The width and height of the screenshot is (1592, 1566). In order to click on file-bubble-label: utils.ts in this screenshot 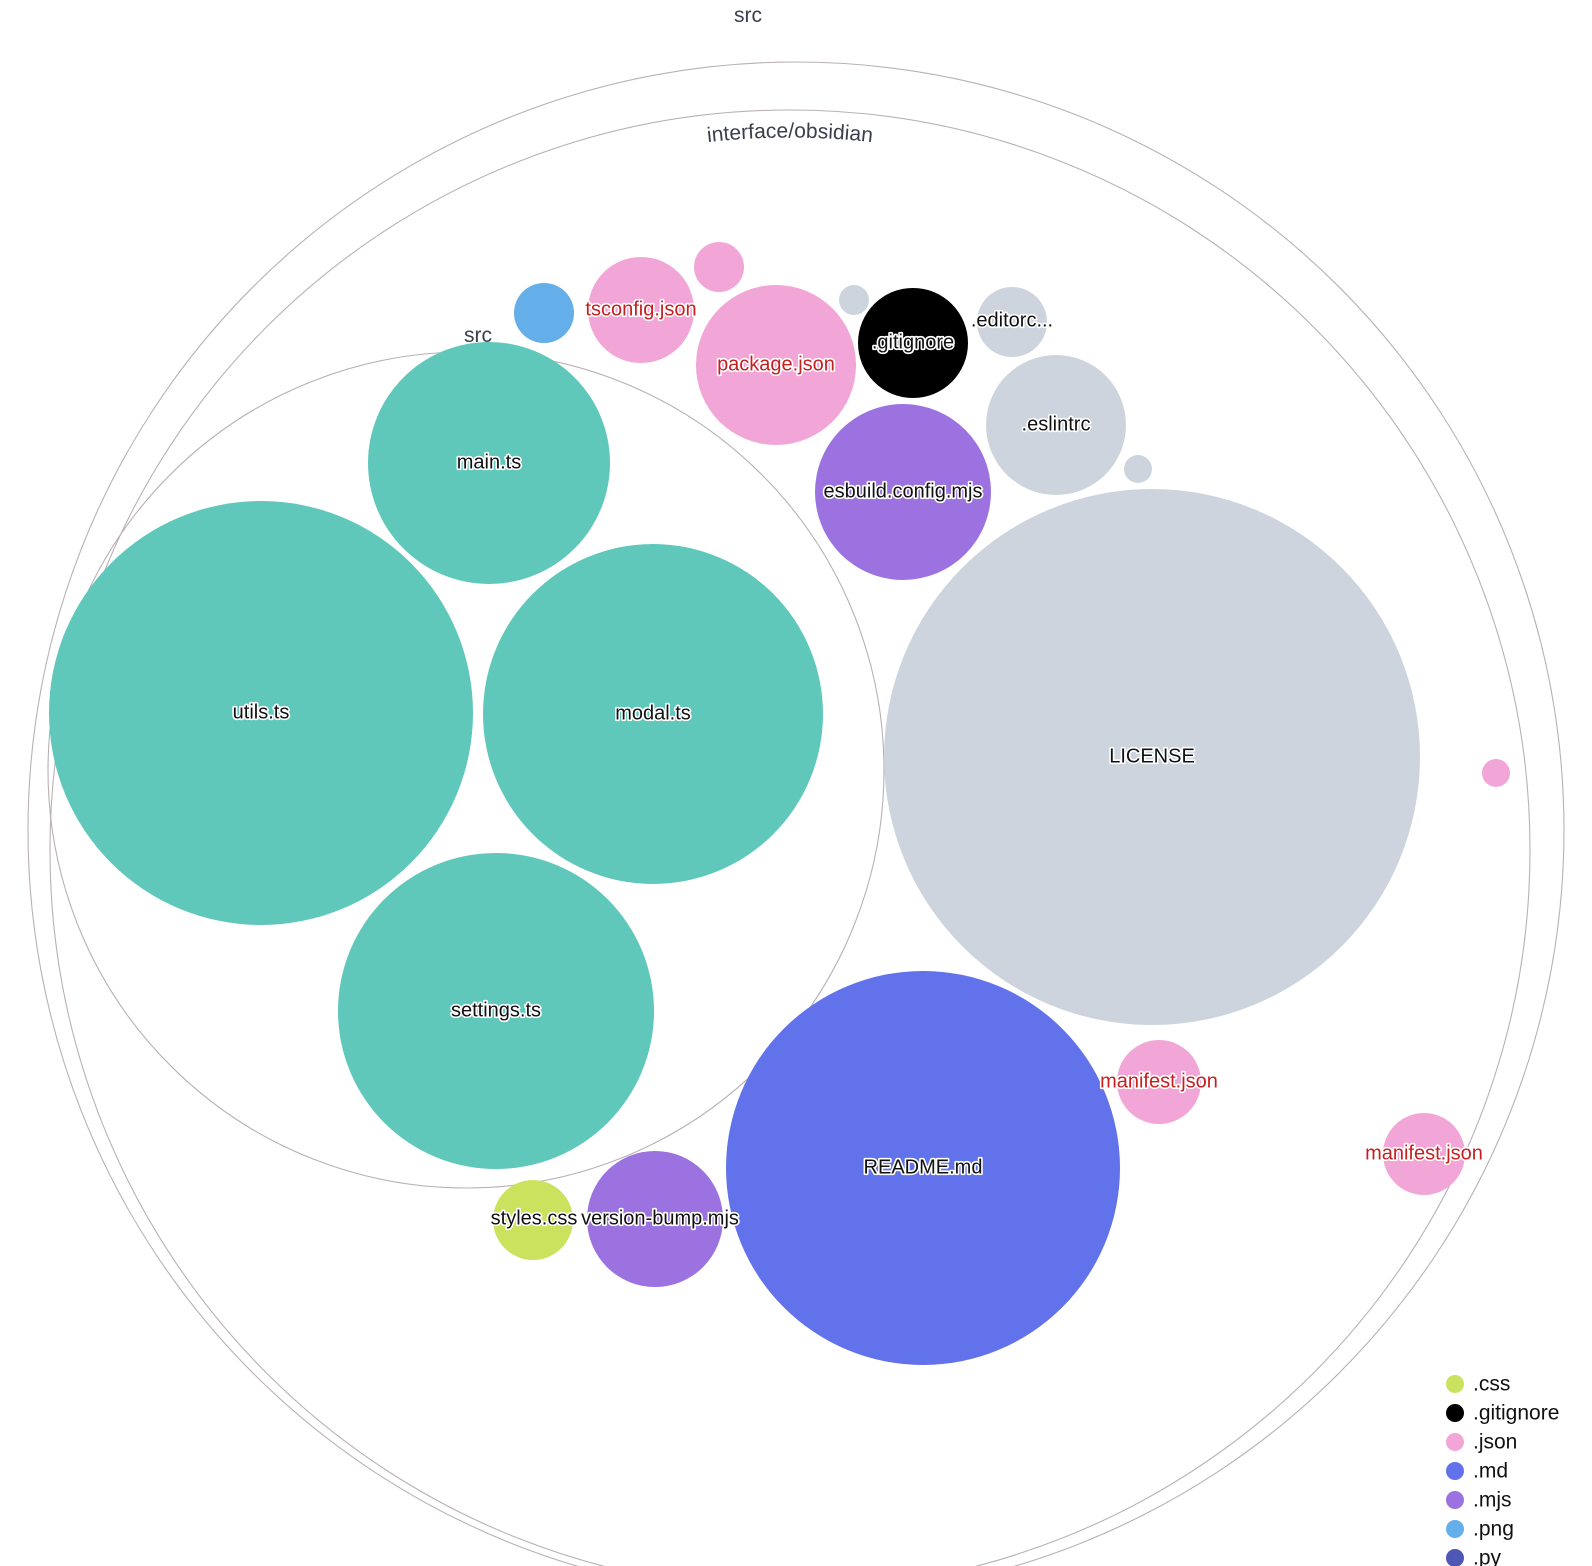, I will do `click(261, 712)`.